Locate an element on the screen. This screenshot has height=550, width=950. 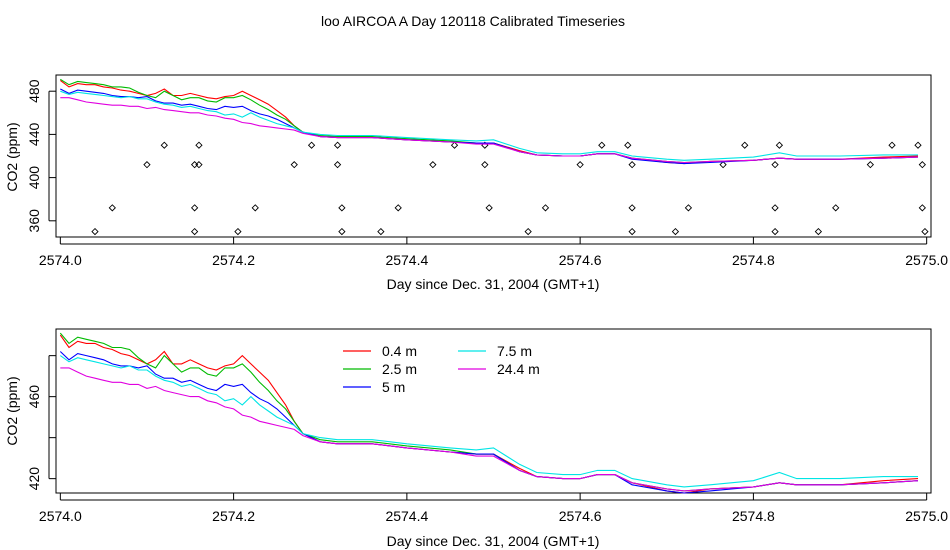
series-lines-top is located at coordinates (489, 121).